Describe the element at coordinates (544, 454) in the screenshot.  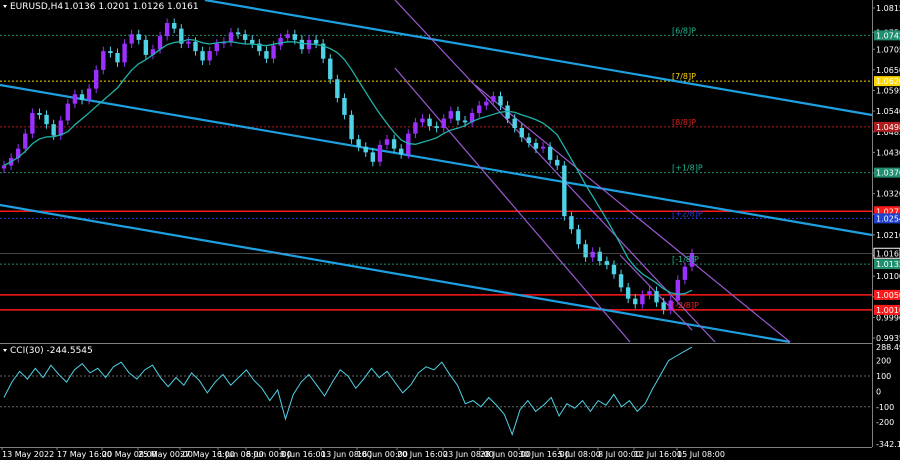
I see `date-tick-label: 30 Jun 16:00` at that location.